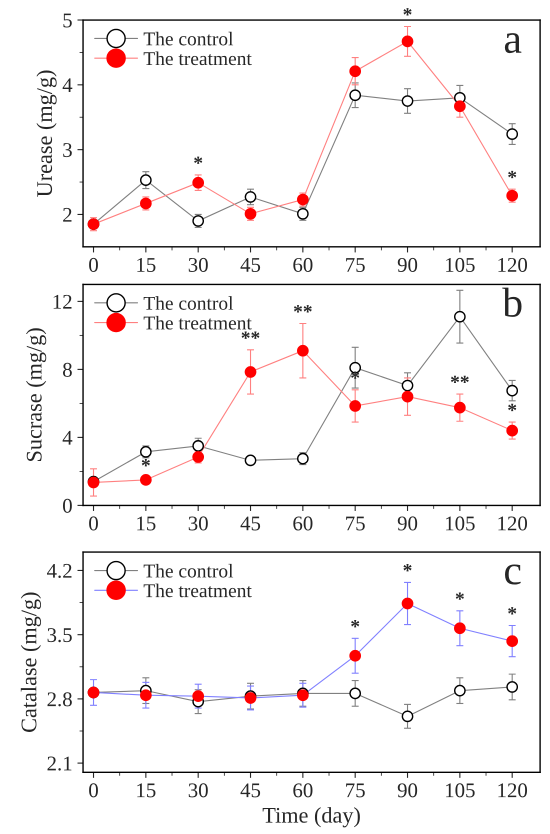 This screenshot has width=550, height=834. What do you see at coordinates (60, 763) in the screenshot?
I see `y-tick-label: 2.1` at bounding box center [60, 763].